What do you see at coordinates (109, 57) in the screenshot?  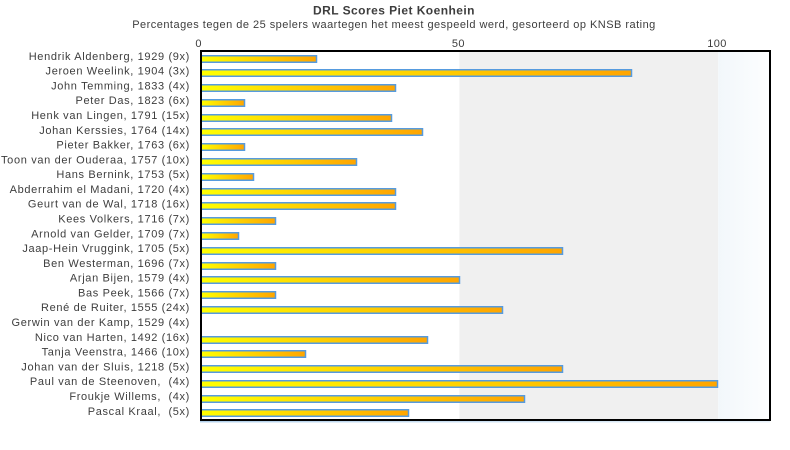 I see `svg-text: Hendrik Aldenberg, 1929 (9x)` at bounding box center [109, 57].